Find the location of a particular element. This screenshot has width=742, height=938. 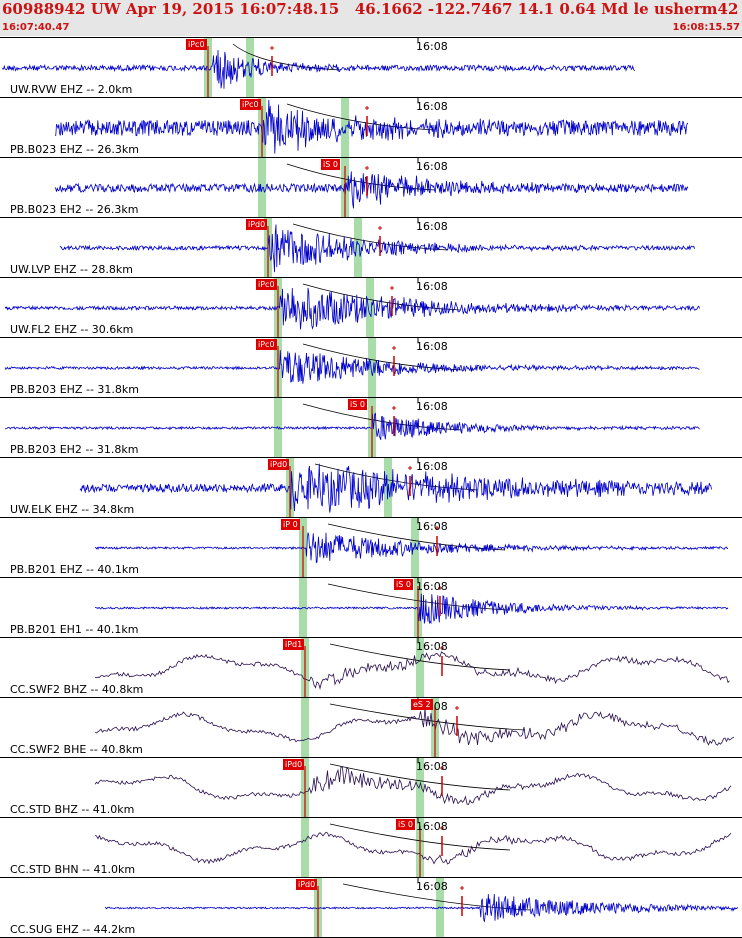

channel-label: UW.LVP EHZ -- 28.8km is located at coordinates (72, 269).